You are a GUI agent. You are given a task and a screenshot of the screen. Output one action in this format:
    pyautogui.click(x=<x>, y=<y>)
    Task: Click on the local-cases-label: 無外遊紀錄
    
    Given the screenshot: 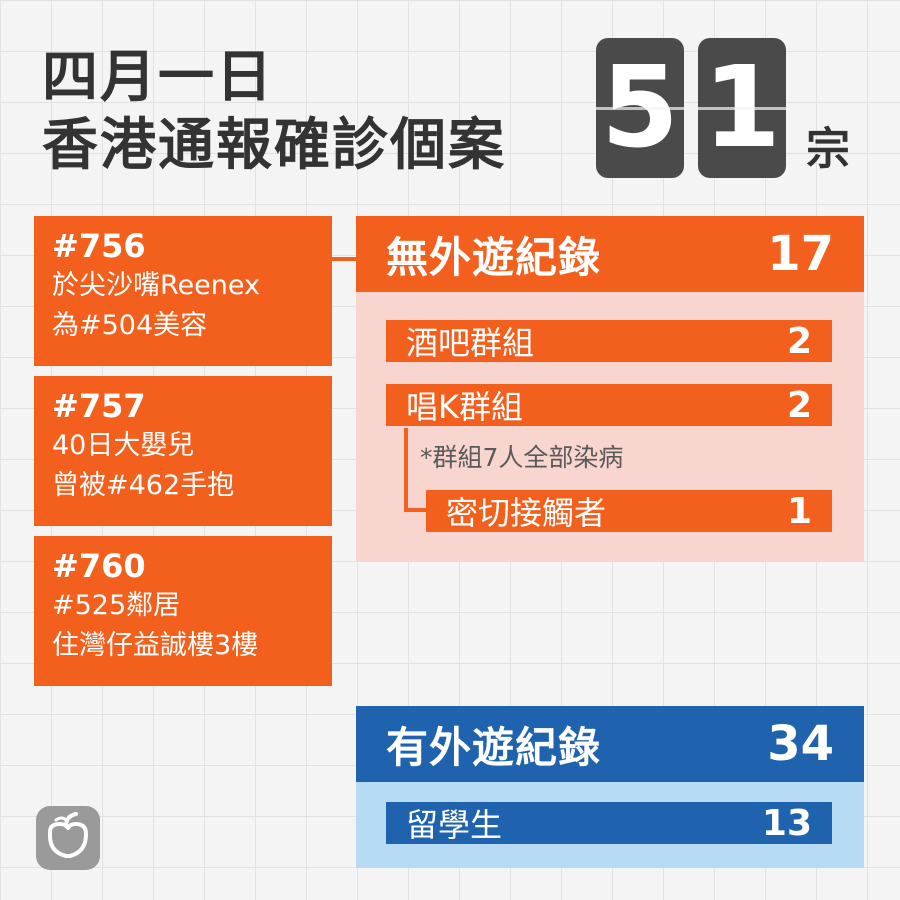 What is the action you would take?
    pyautogui.click(x=494, y=257)
    